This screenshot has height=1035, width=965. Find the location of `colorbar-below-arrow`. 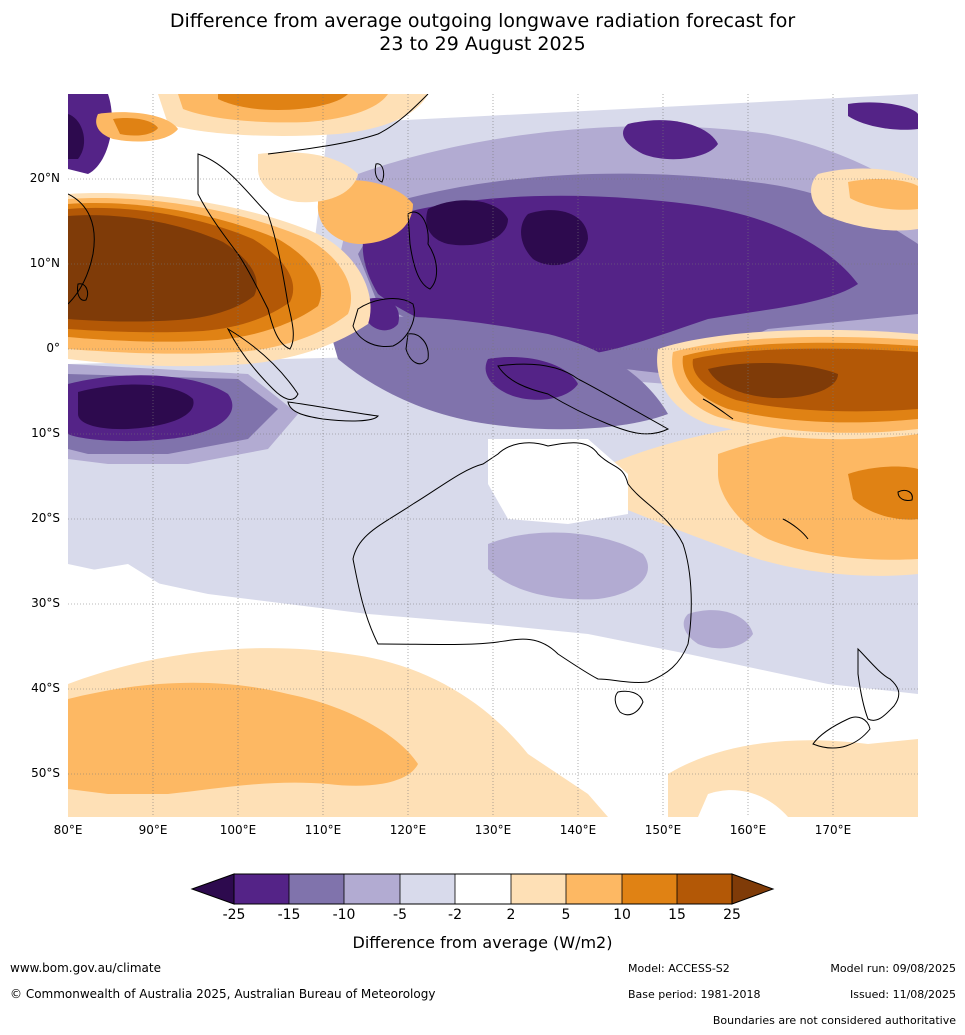

colorbar-below-arrow is located at coordinates (212, 889).